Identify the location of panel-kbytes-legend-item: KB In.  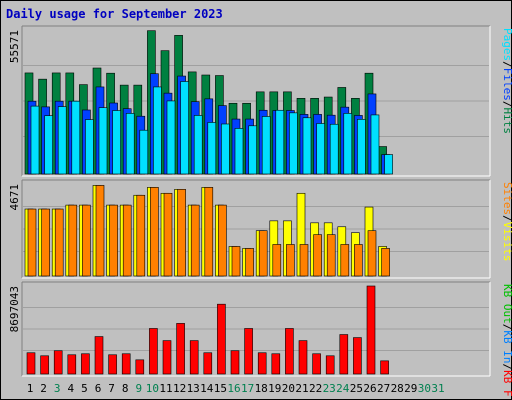
(506, 346).